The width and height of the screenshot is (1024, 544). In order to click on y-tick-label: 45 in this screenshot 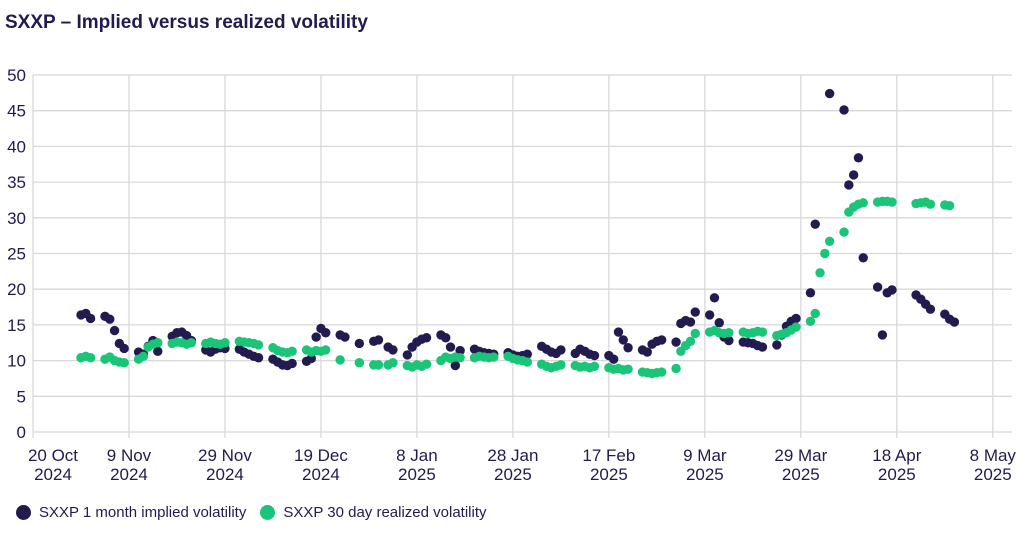, I will do `click(16, 111)`.